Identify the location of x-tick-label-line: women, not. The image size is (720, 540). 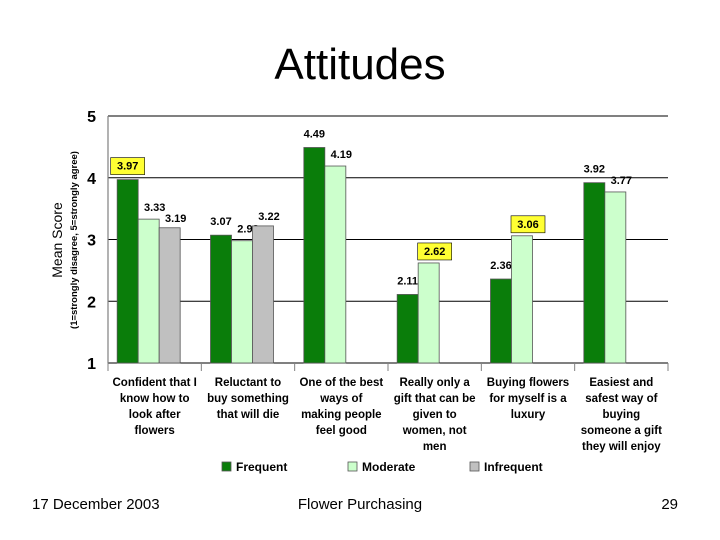
(434, 431).